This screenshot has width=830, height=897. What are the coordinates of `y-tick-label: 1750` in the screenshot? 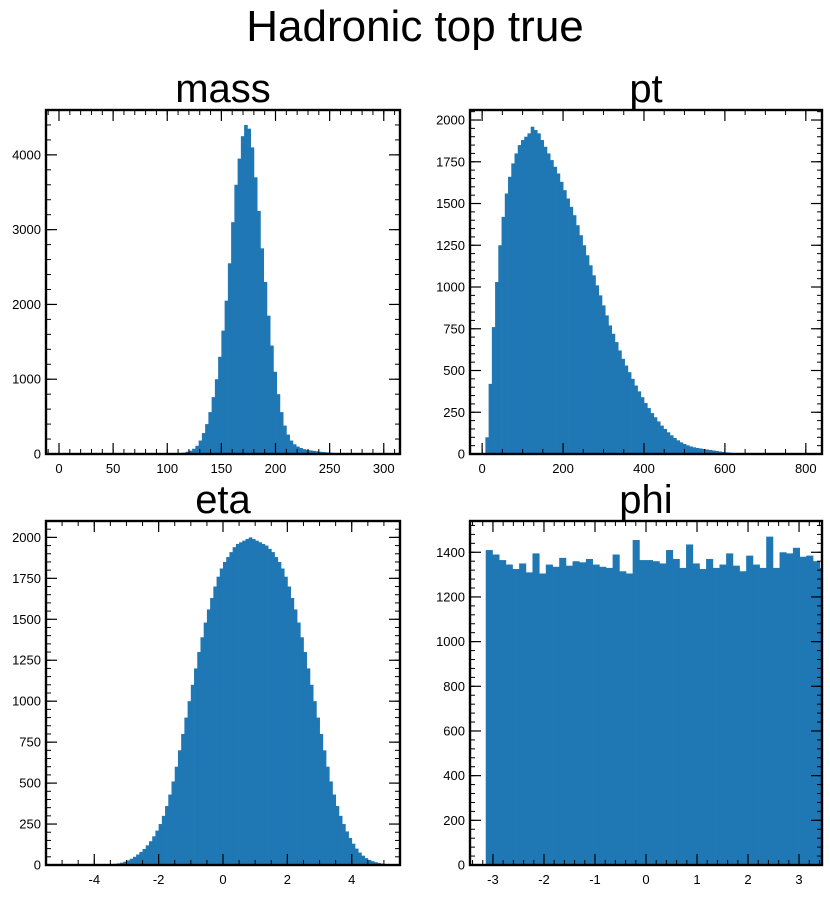 It's located at (450, 161).